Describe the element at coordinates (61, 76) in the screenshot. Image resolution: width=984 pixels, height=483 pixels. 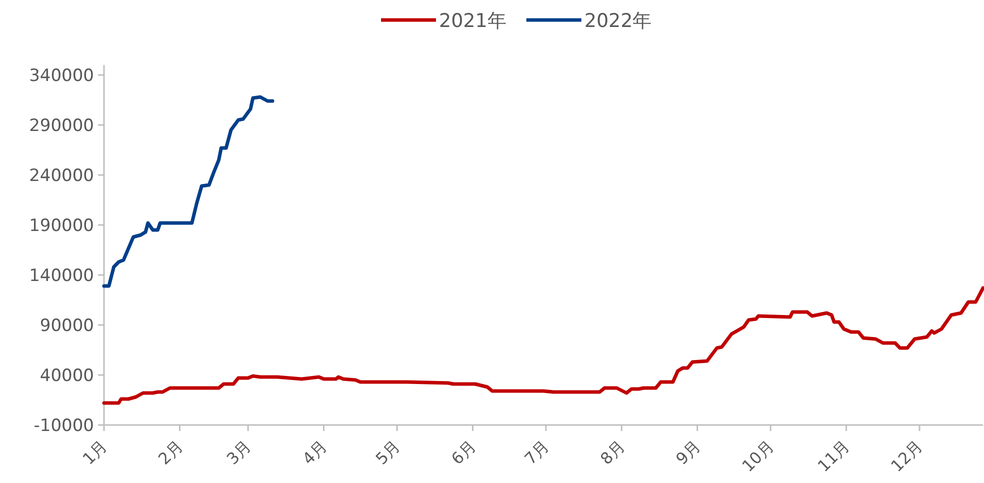
I see `y-tick-label: 340000` at that location.